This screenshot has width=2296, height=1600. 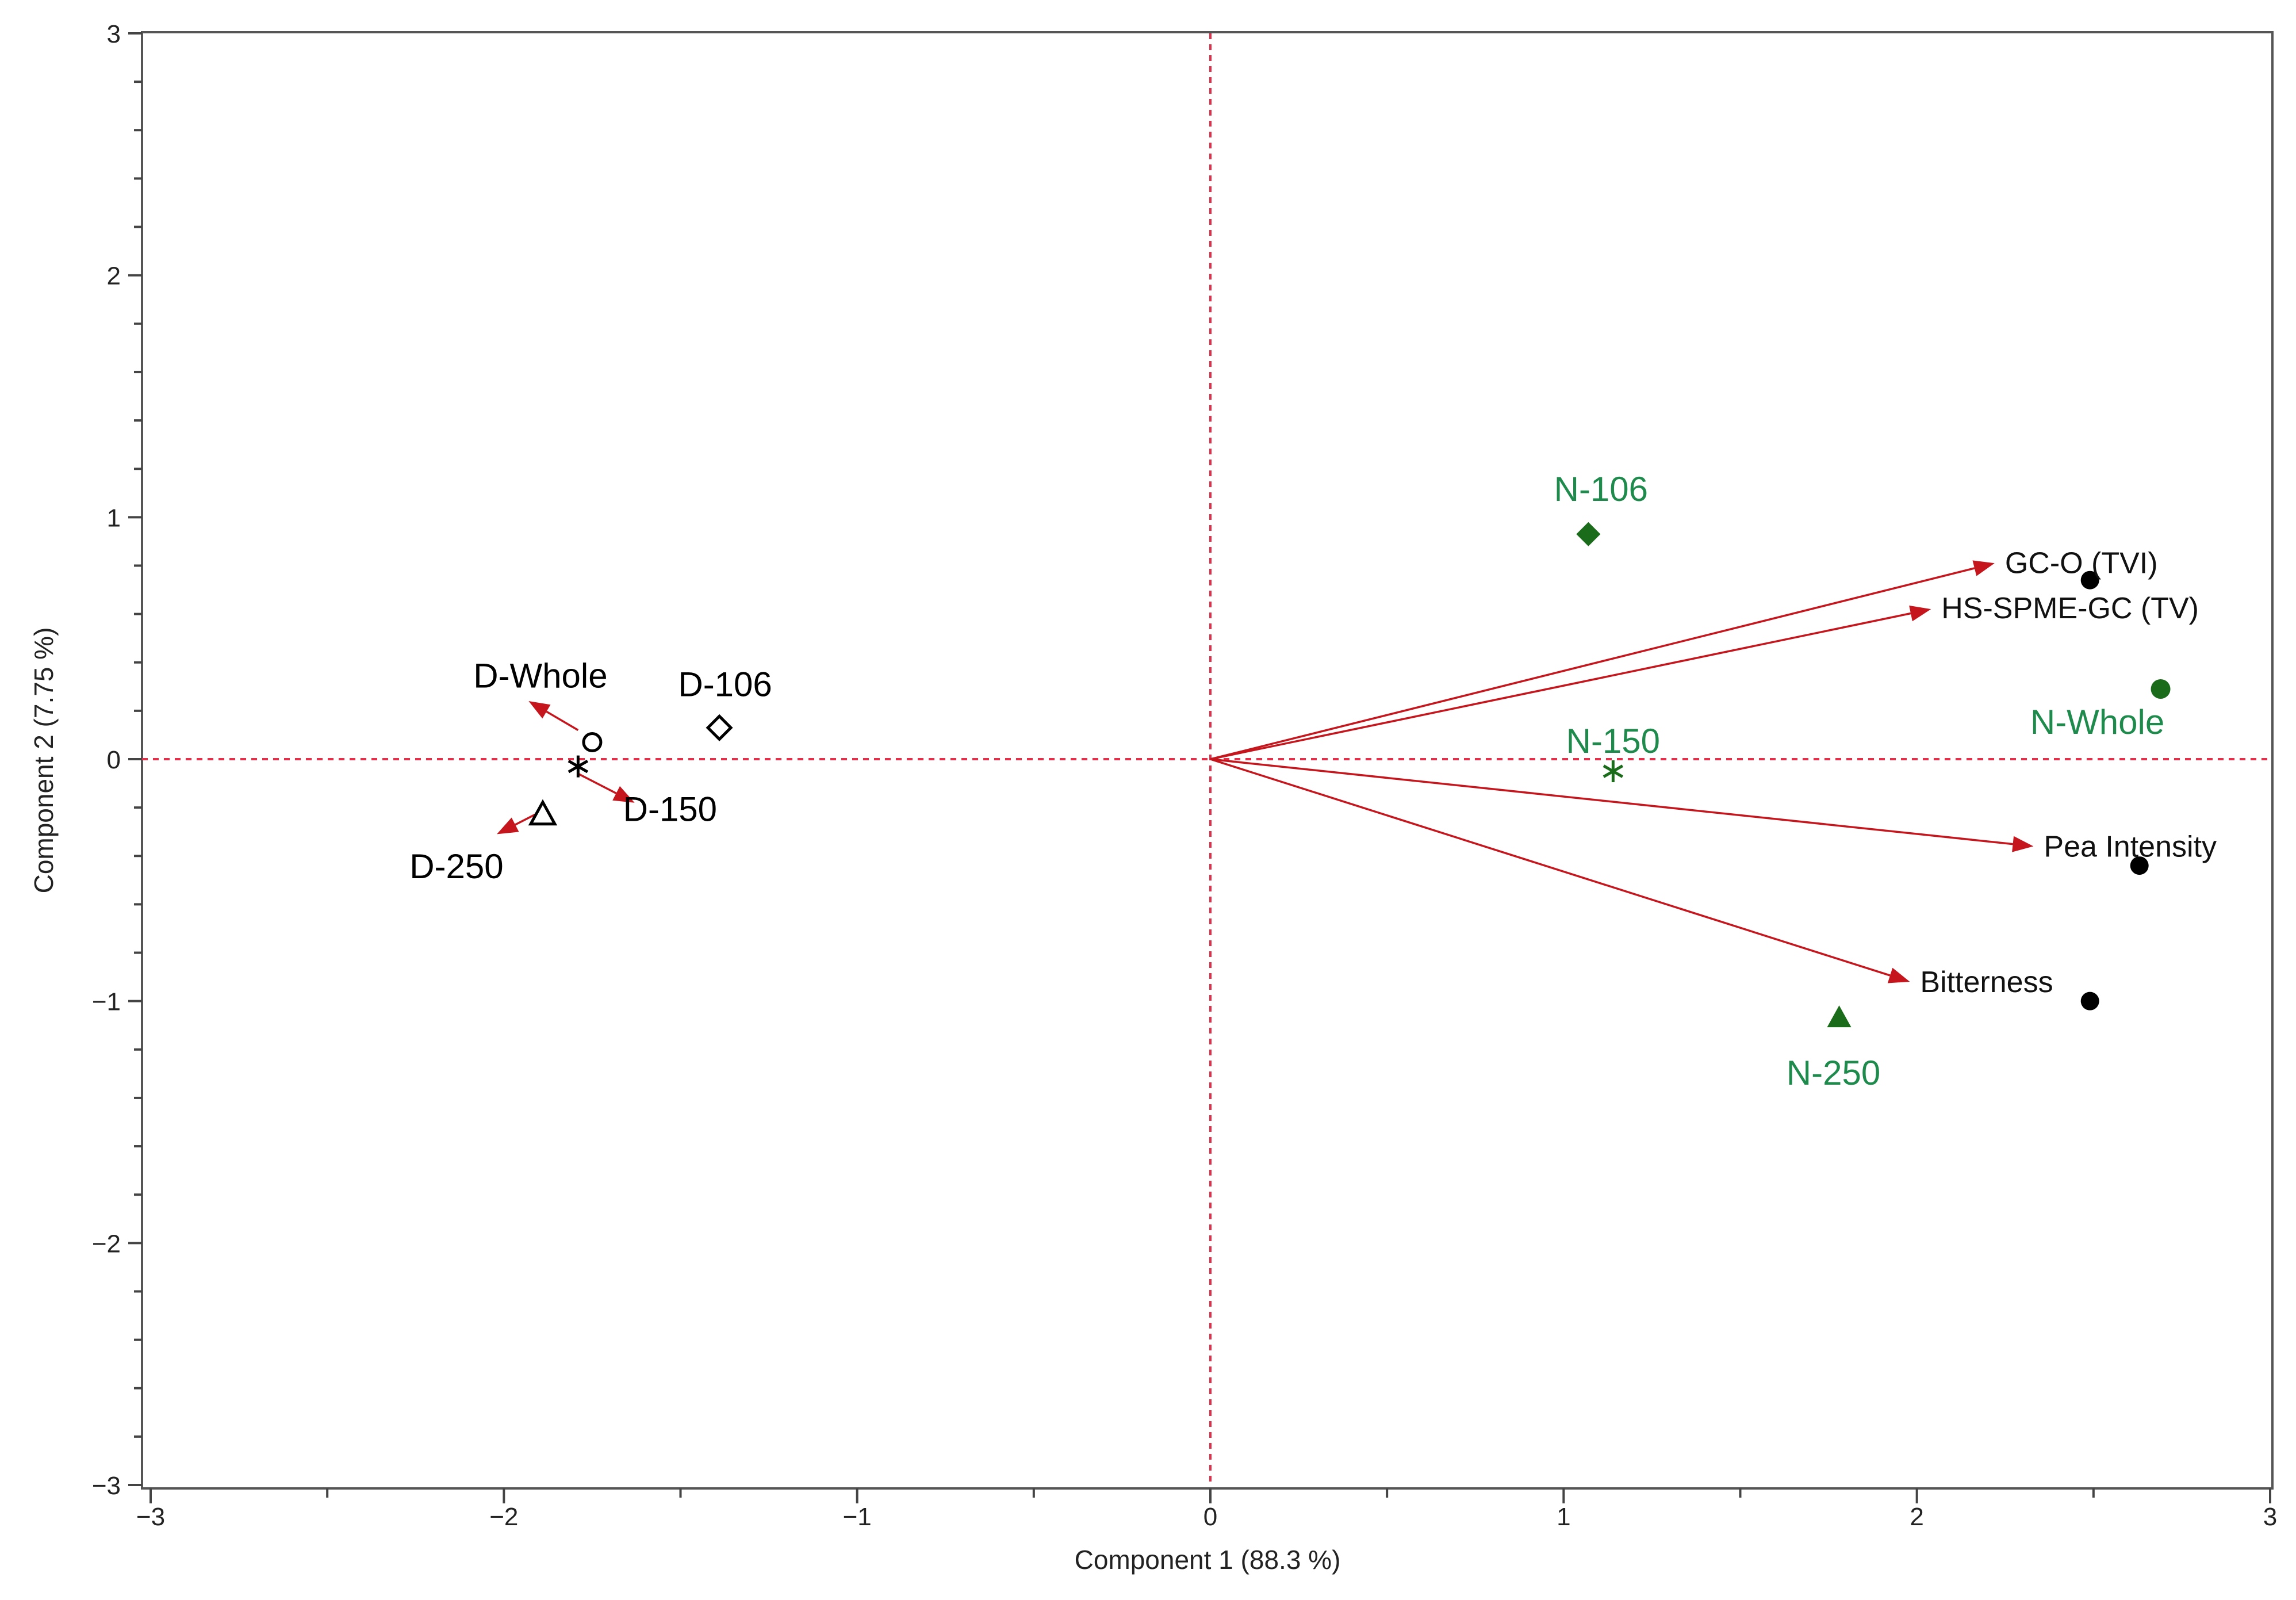 I want to click on label-n-150: N-150, so click(x=1613, y=741).